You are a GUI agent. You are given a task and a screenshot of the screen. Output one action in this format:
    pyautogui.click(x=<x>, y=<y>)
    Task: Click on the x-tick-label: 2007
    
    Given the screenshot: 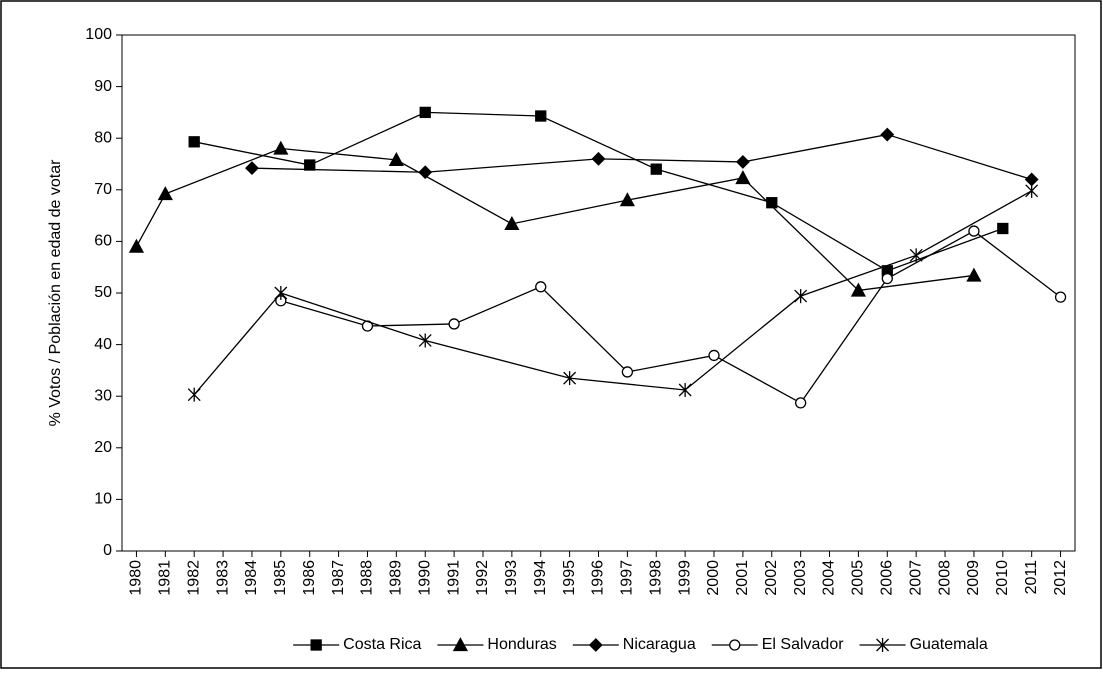 What is the action you would take?
    pyautogui.click(x=915, y=578)
    